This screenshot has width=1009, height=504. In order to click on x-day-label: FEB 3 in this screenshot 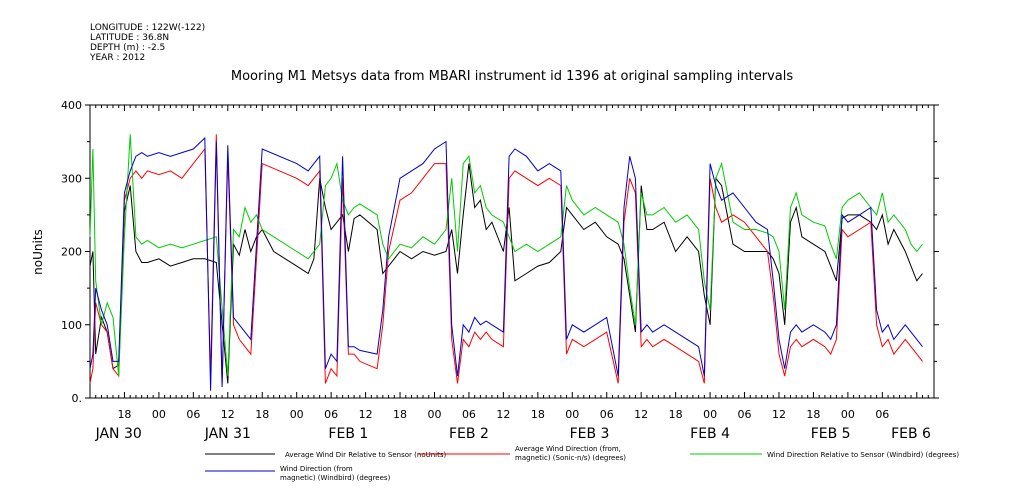, I will do `click(590, 434)`.